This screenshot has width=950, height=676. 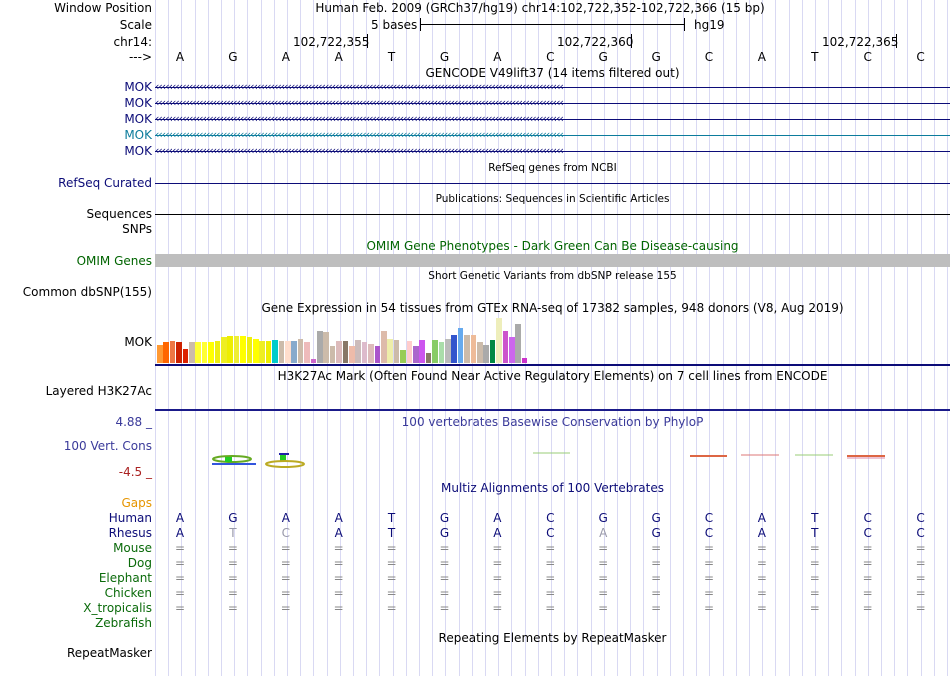 What do you see at coordinates (138, 342) in the screenshot?
I see `gtex-label: MOK` at bounding box center [138, 342].